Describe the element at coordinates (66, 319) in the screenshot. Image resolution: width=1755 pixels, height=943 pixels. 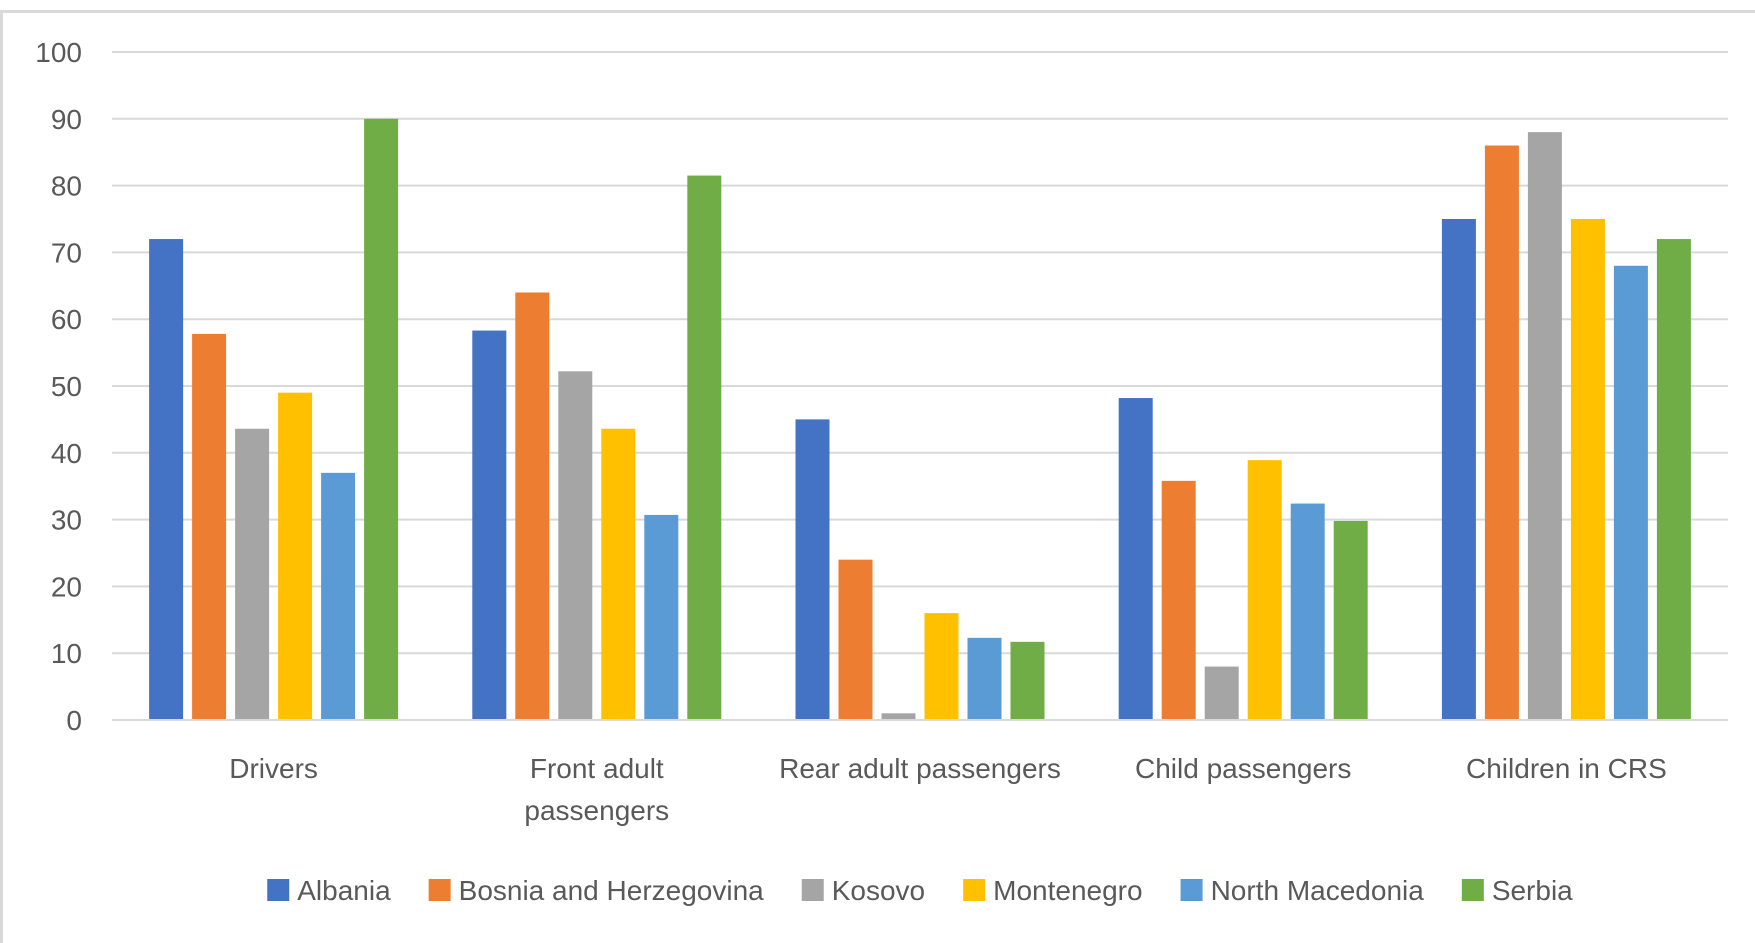
I see `y-tick-label: 60` at that location.